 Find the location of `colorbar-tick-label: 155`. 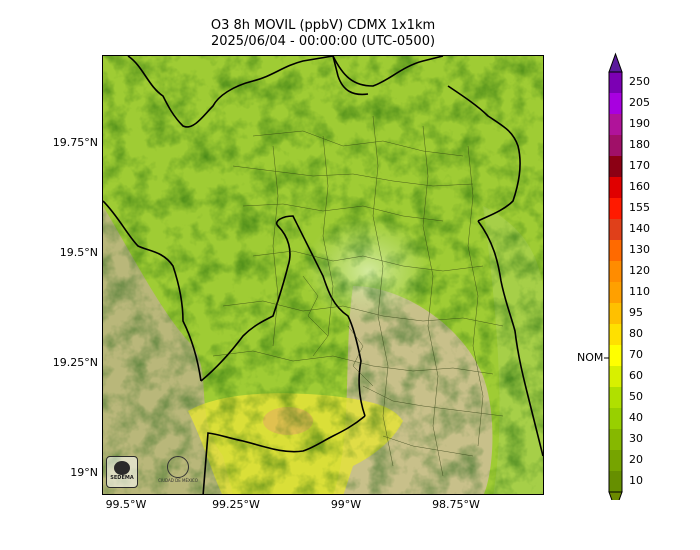

colorbar-tick-label: 155 is located at coordinates (639, 207).